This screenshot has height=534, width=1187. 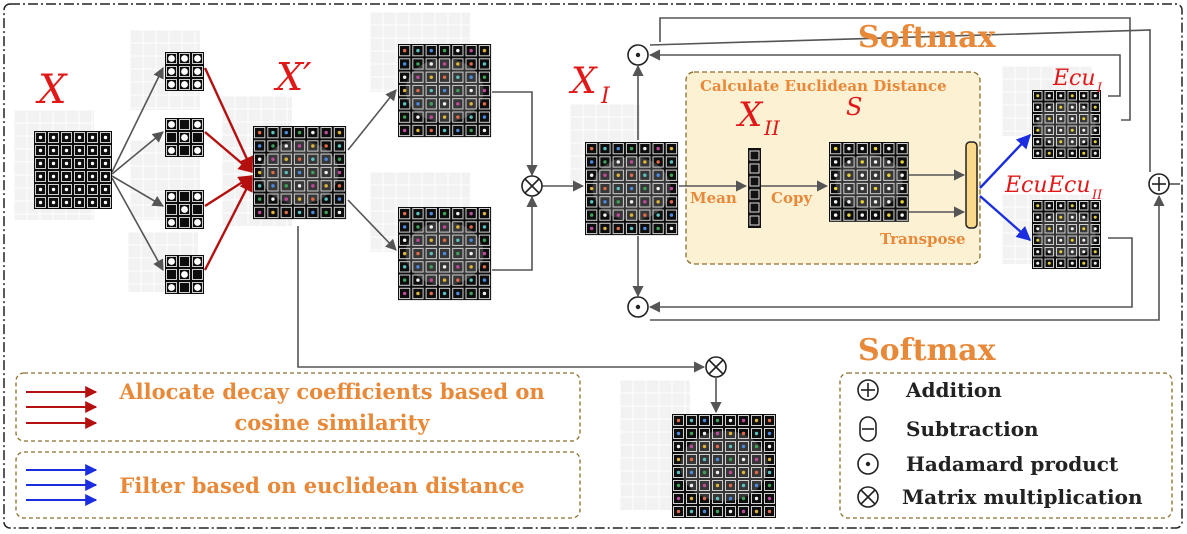 I want to click on softmax-bottom-label: Softmax, so click(x=927, y=350).